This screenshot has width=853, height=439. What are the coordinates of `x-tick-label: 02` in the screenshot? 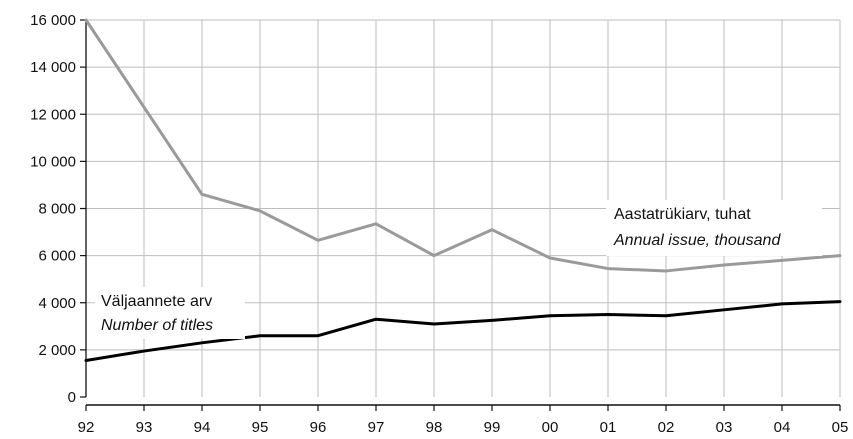 It's located at (666, 427).